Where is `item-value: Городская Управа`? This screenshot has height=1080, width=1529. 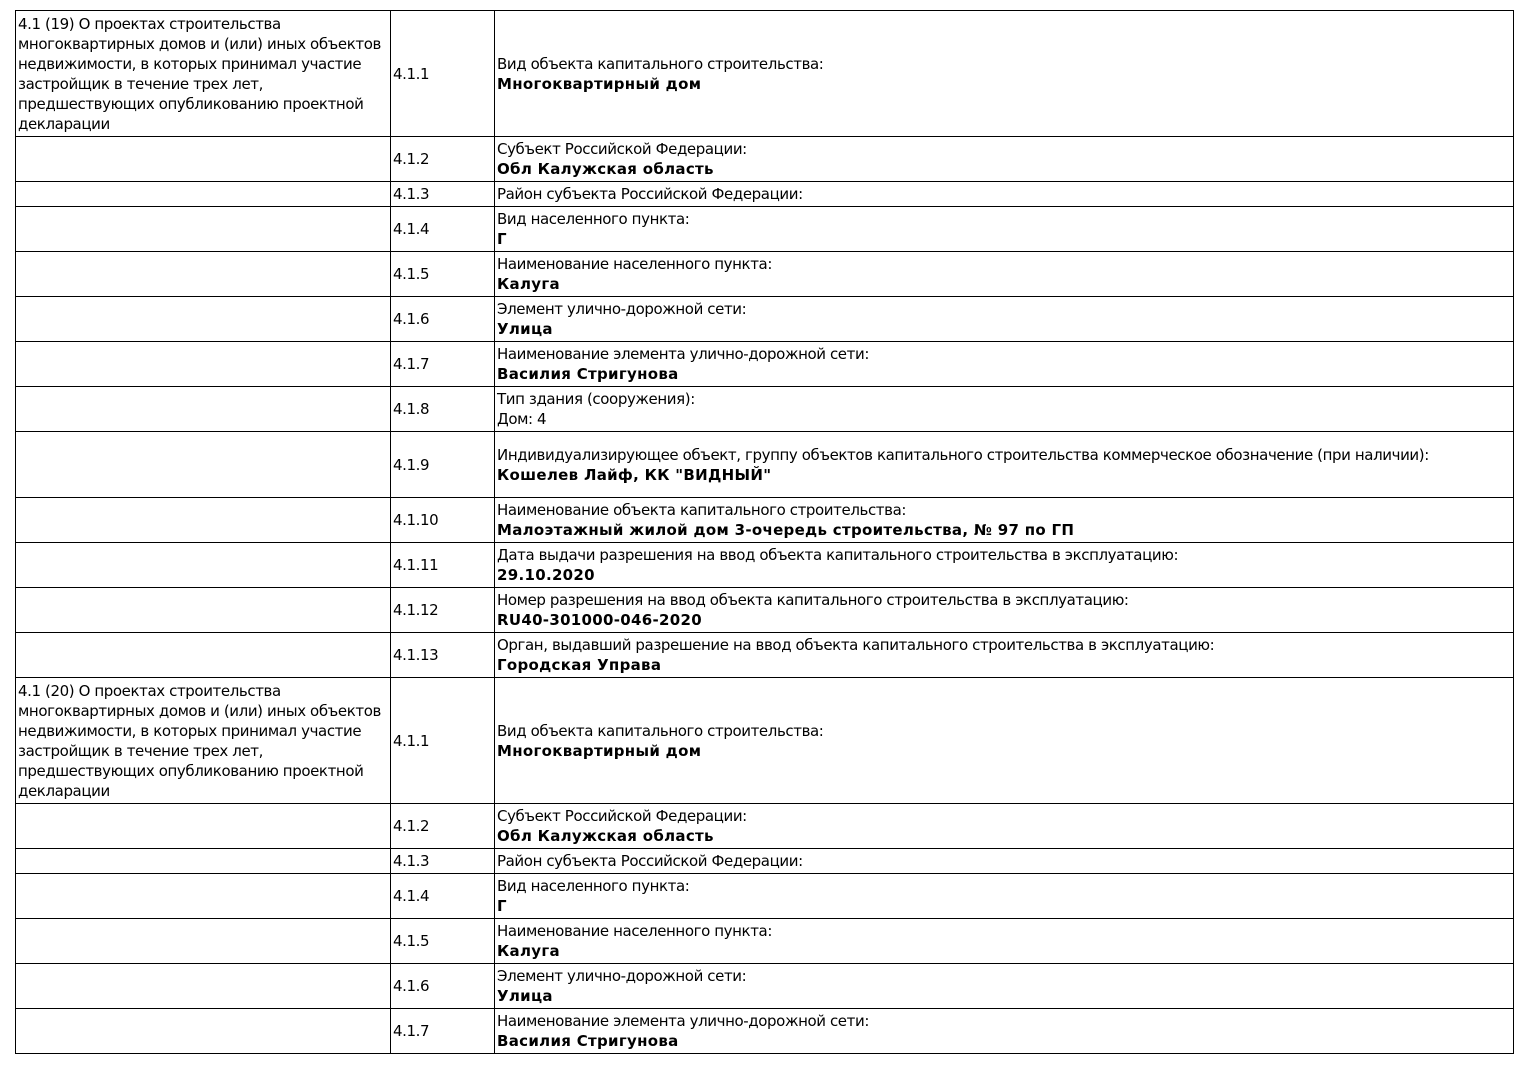
item-value: Городская Управа is located at coordinates (579, 665).